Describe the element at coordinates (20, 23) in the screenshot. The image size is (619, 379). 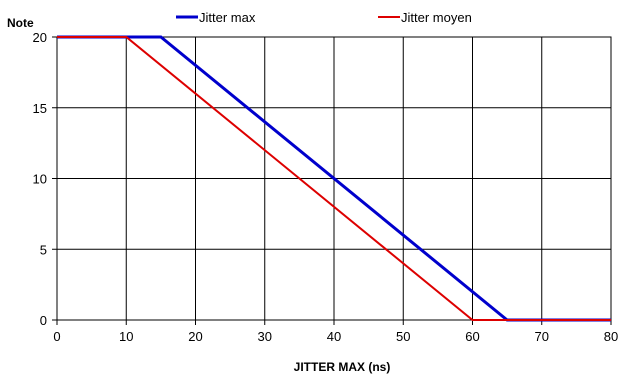
I see `y-axis-title: Note` at that location.